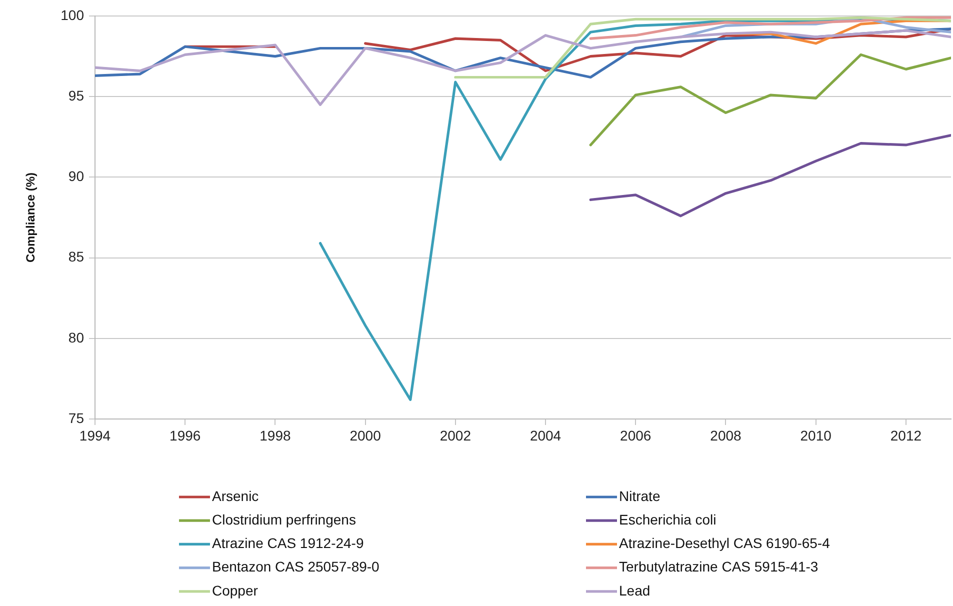 The width and height of the screenshot is (953, 606). I want to click on y-tick-label: 95, so click(76, 95).